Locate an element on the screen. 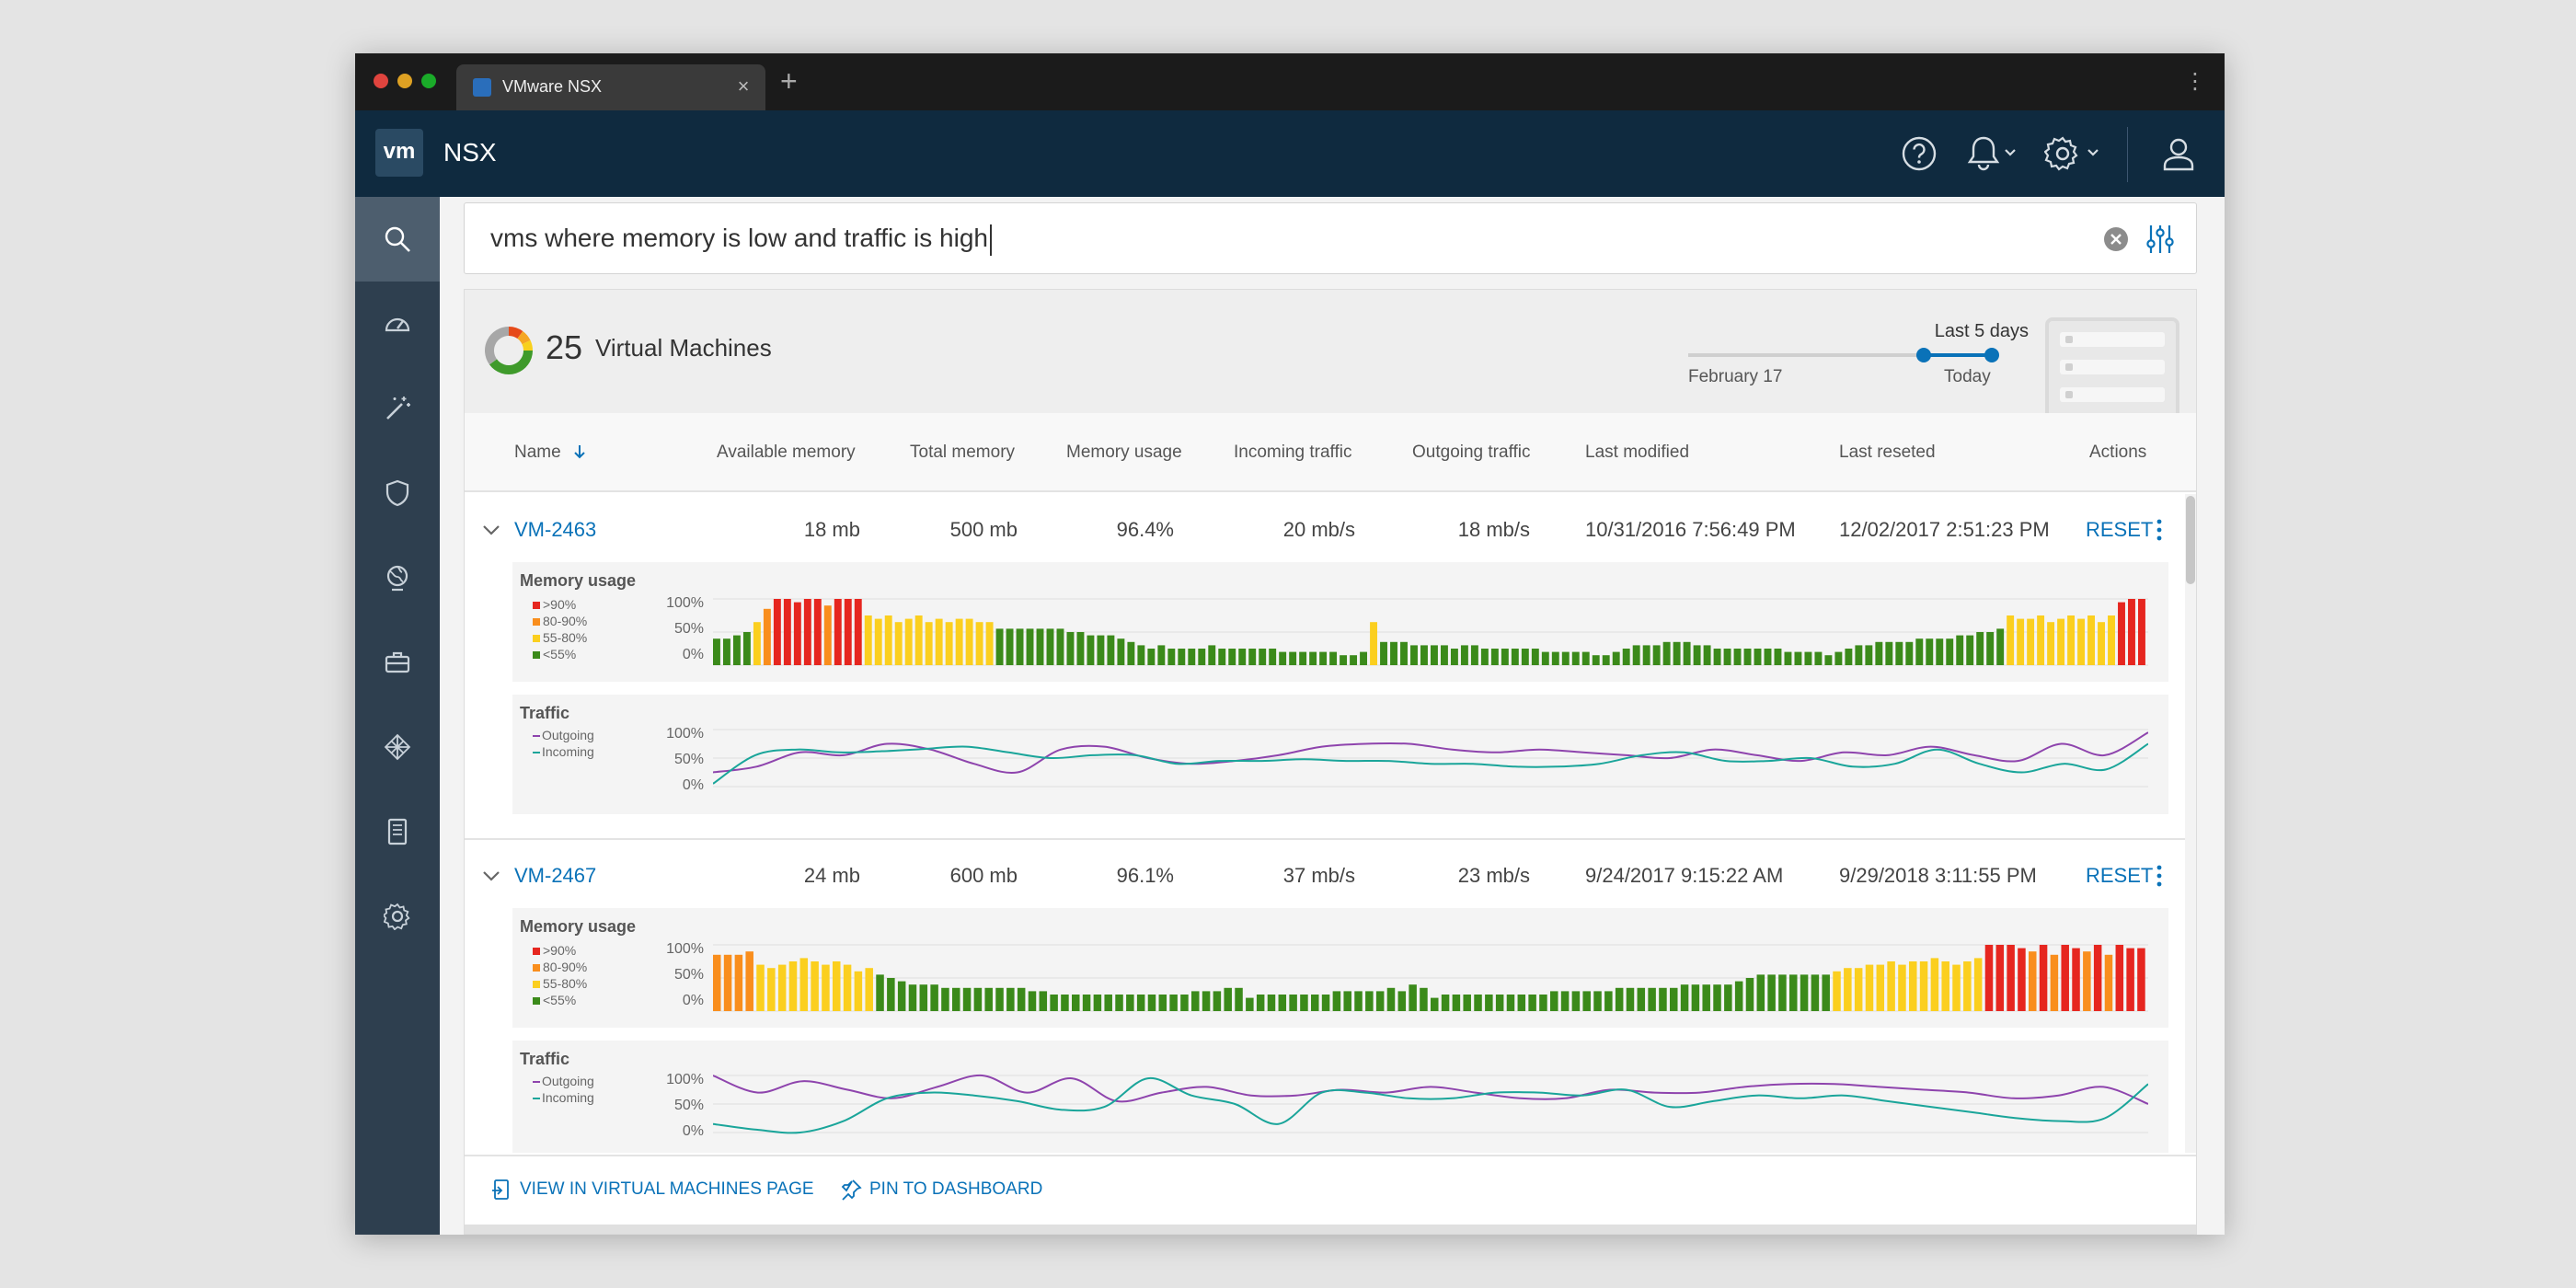 The height and width of the screenshot is (1288, 2576). vm-name-link: VM-2463 is located at coordinates (555, 529).